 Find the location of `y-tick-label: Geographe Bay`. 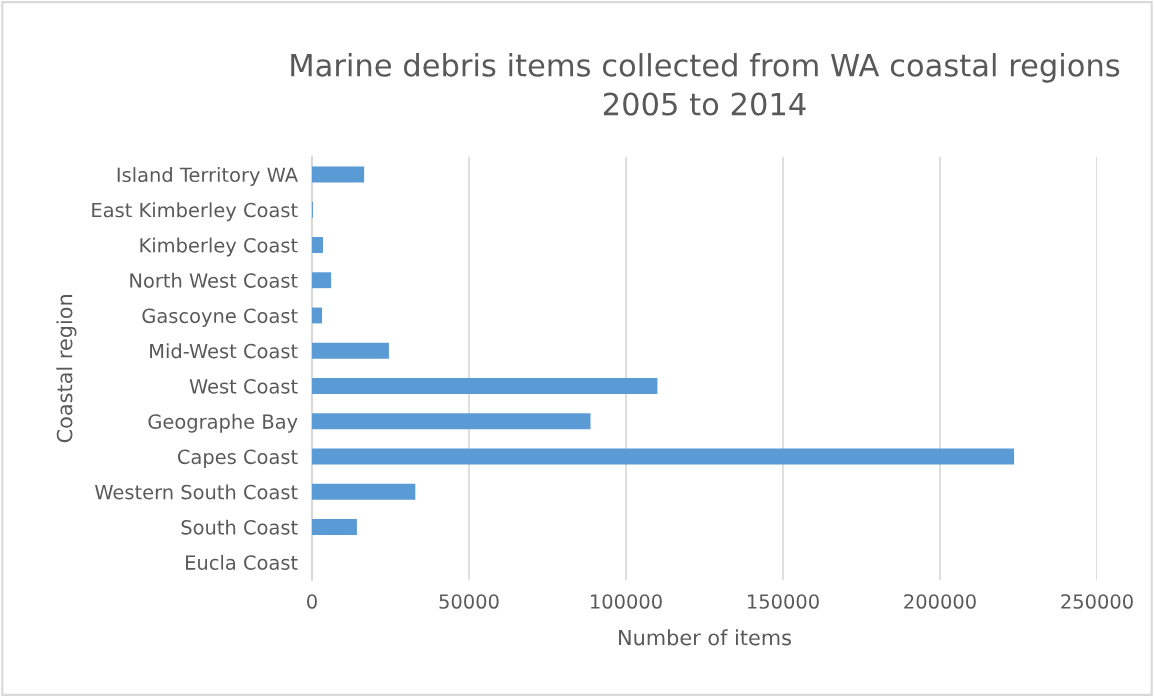

y-tick-label: Geographe Bay is located at coordinates (223, 423).